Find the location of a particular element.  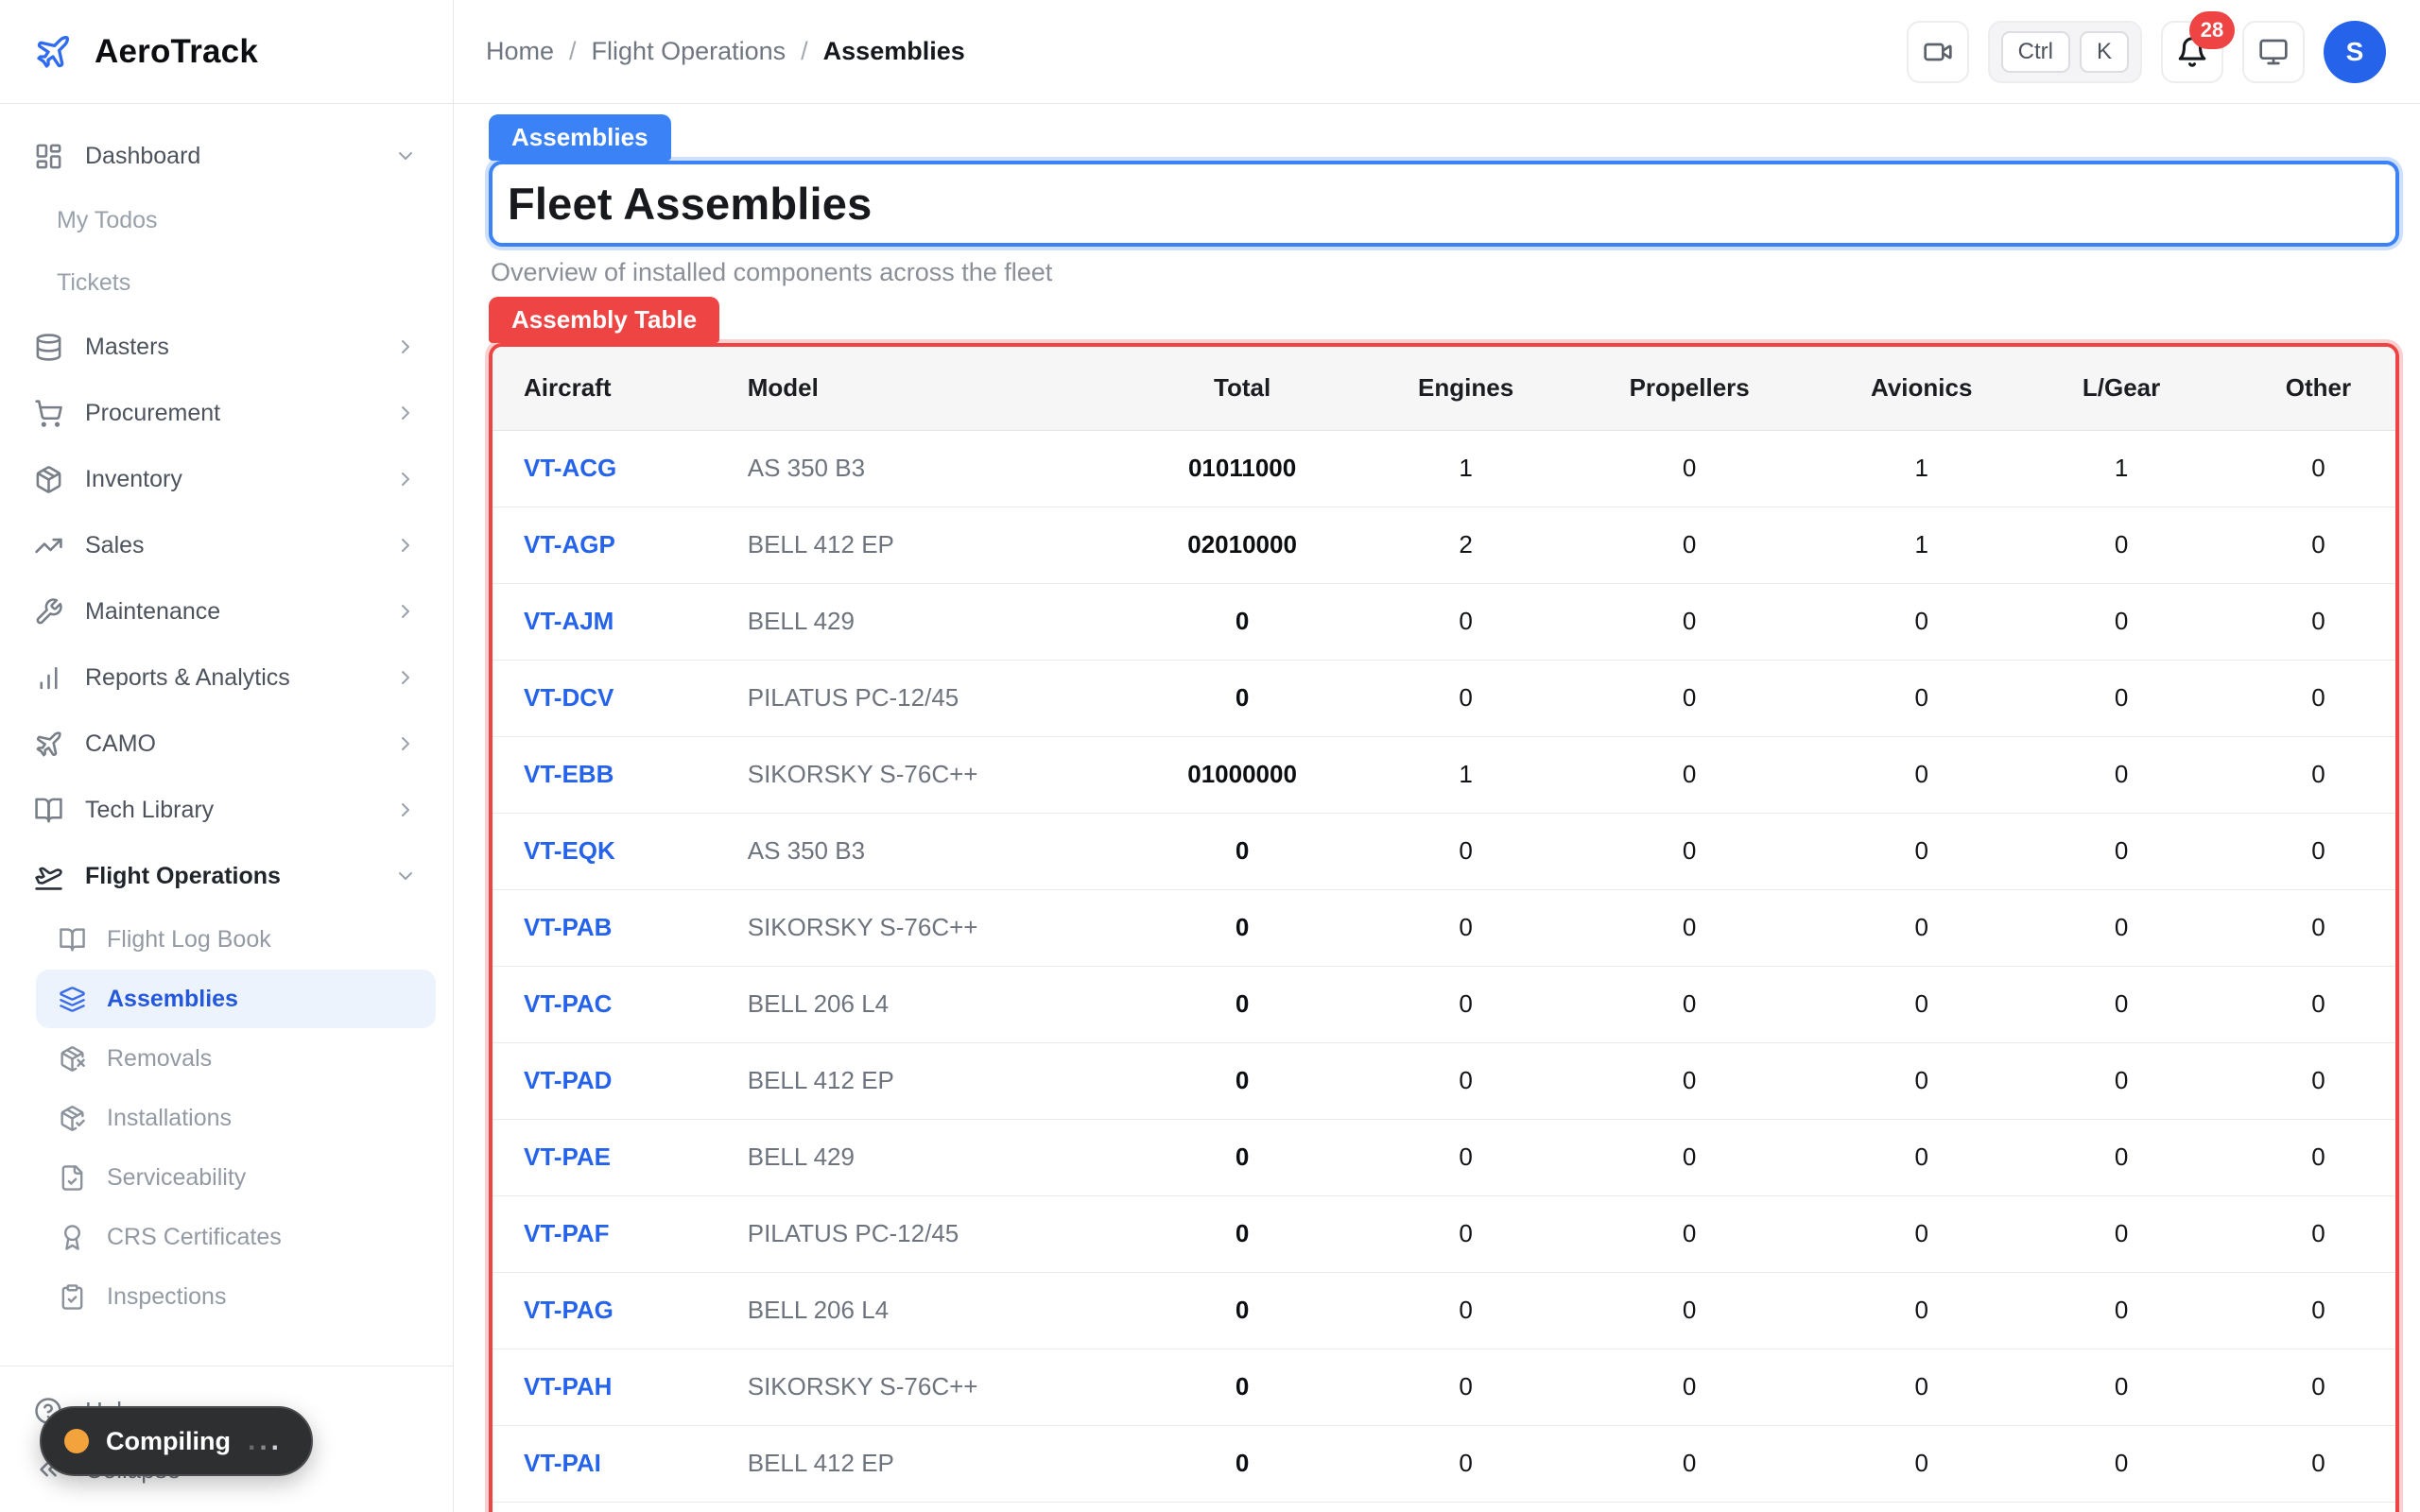

sidebar-item-my-todos: My Todos is located at coordinates (226, 220).